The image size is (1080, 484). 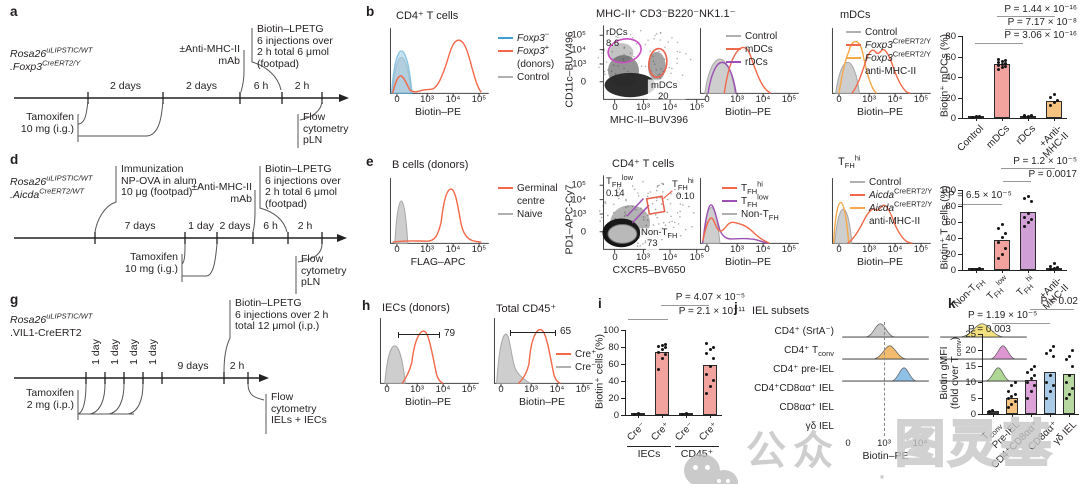 What do you see at coordinates (430, 165) in the screenshot?
I see `hist-bcells-title: B cells (donors)` at bounding box center [430, 165].